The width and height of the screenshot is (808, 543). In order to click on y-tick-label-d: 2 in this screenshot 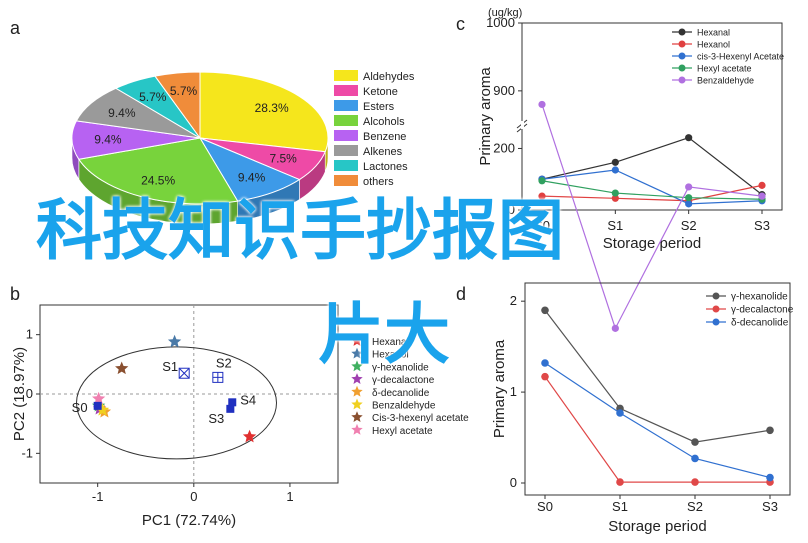, I will do `click(513, 300)`.